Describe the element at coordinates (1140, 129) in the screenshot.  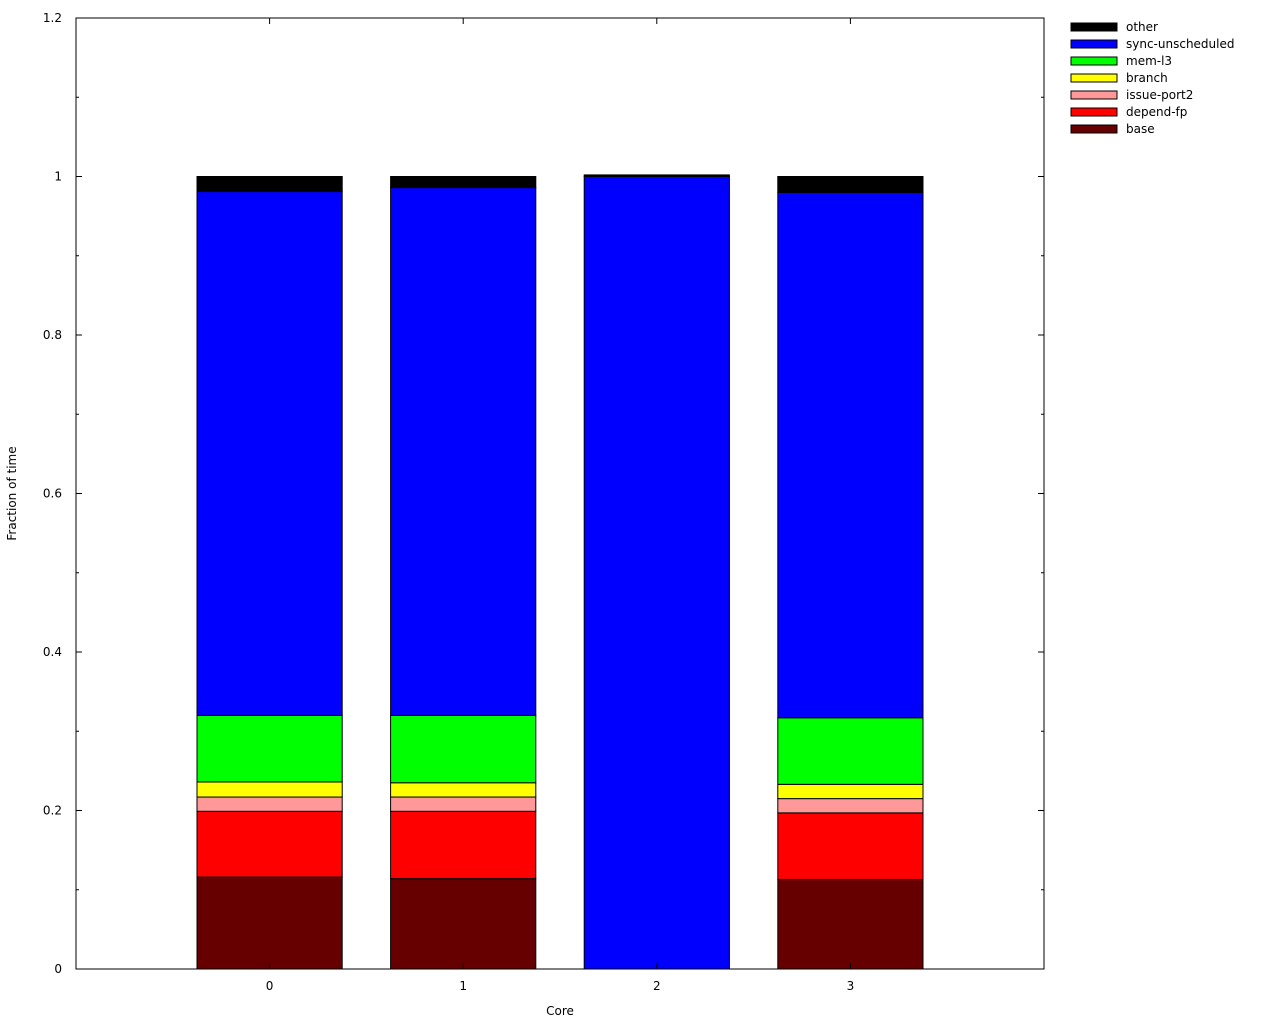
I see `legend-label-base: base` at that location.